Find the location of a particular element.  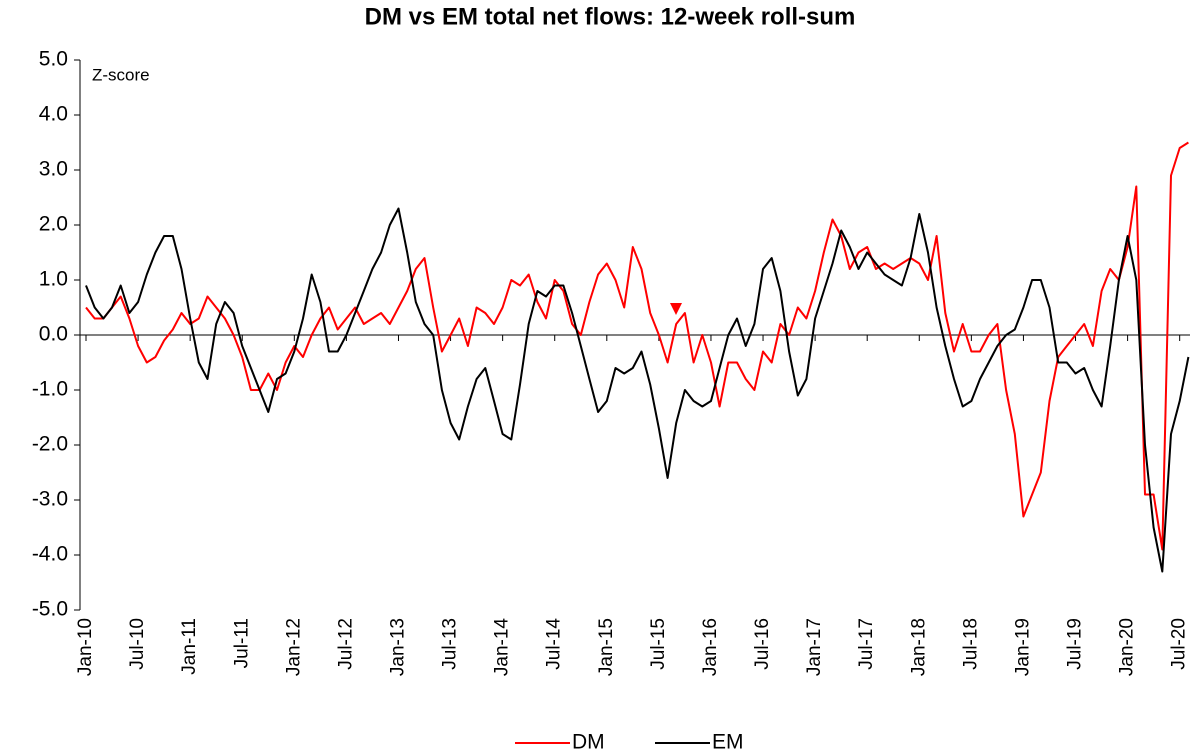

y-axis-label: Z-score is located at coordinates (121, 74).